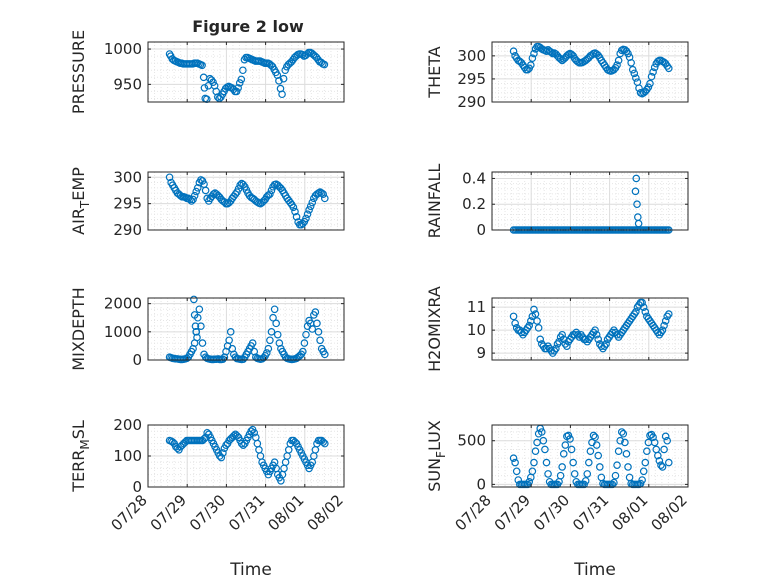 This screenshot has width=778, height=583. Describe the element at coordinates (247, 329) in the screenshot. I see `series-mixdepth` at that location.